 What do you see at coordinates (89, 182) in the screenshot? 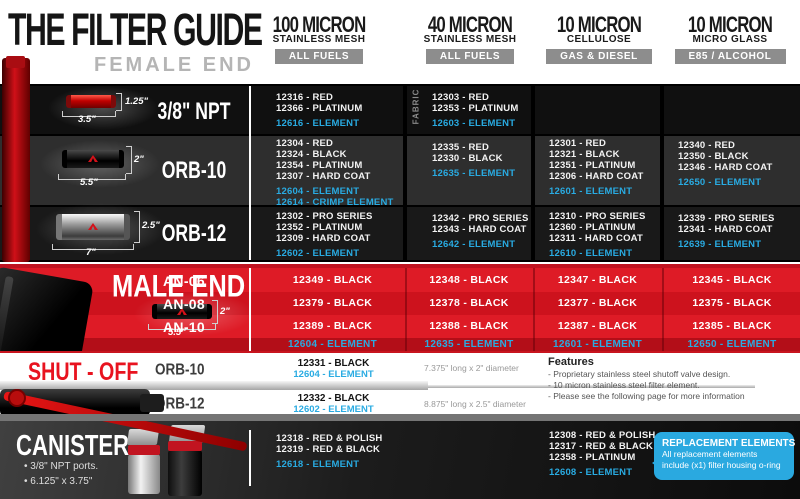
I see `dimension-length: 5.5"` at bounding box center [89, 182].